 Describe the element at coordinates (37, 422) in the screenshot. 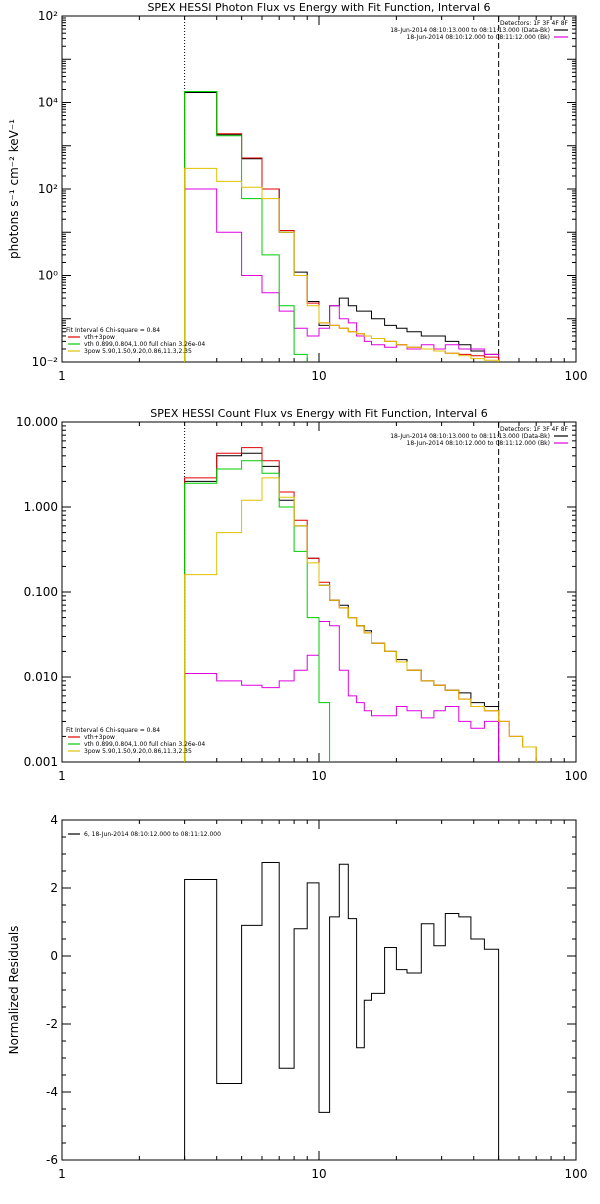

I see `y-tick-label: 10.000` at that location.